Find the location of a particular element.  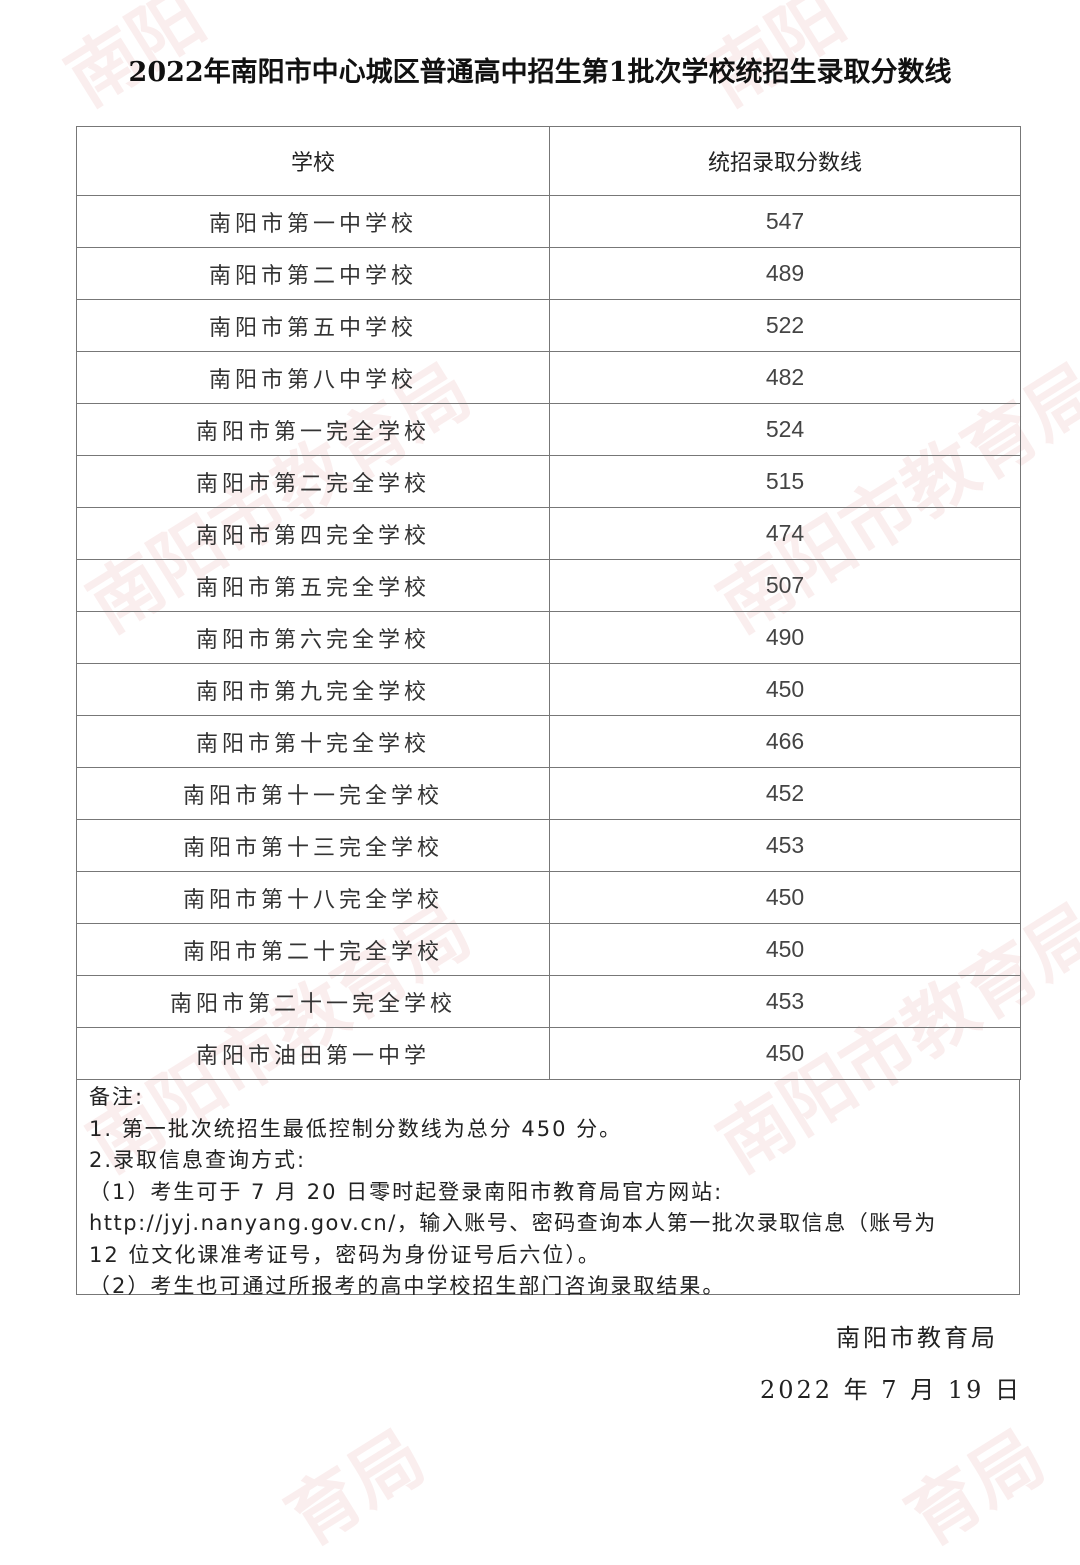

table-row: 南阳市第一中学校 547 is located at coordinates (548, 221).